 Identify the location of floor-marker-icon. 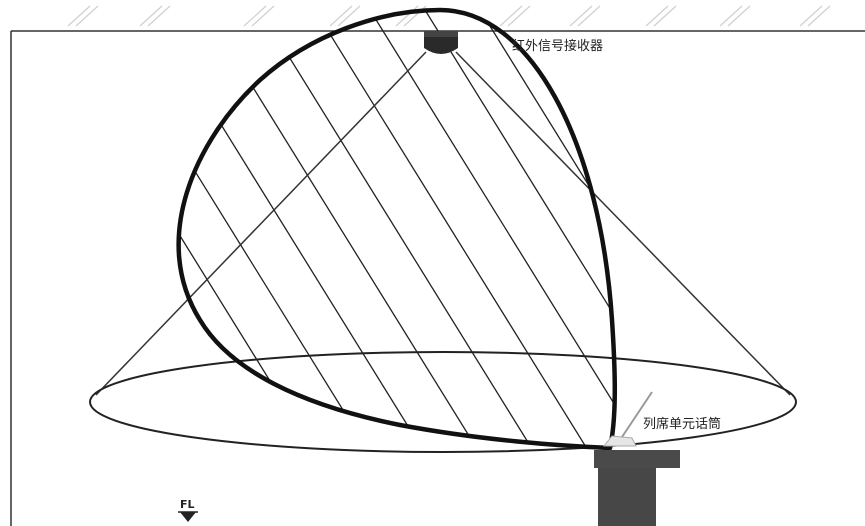
(188, 516).